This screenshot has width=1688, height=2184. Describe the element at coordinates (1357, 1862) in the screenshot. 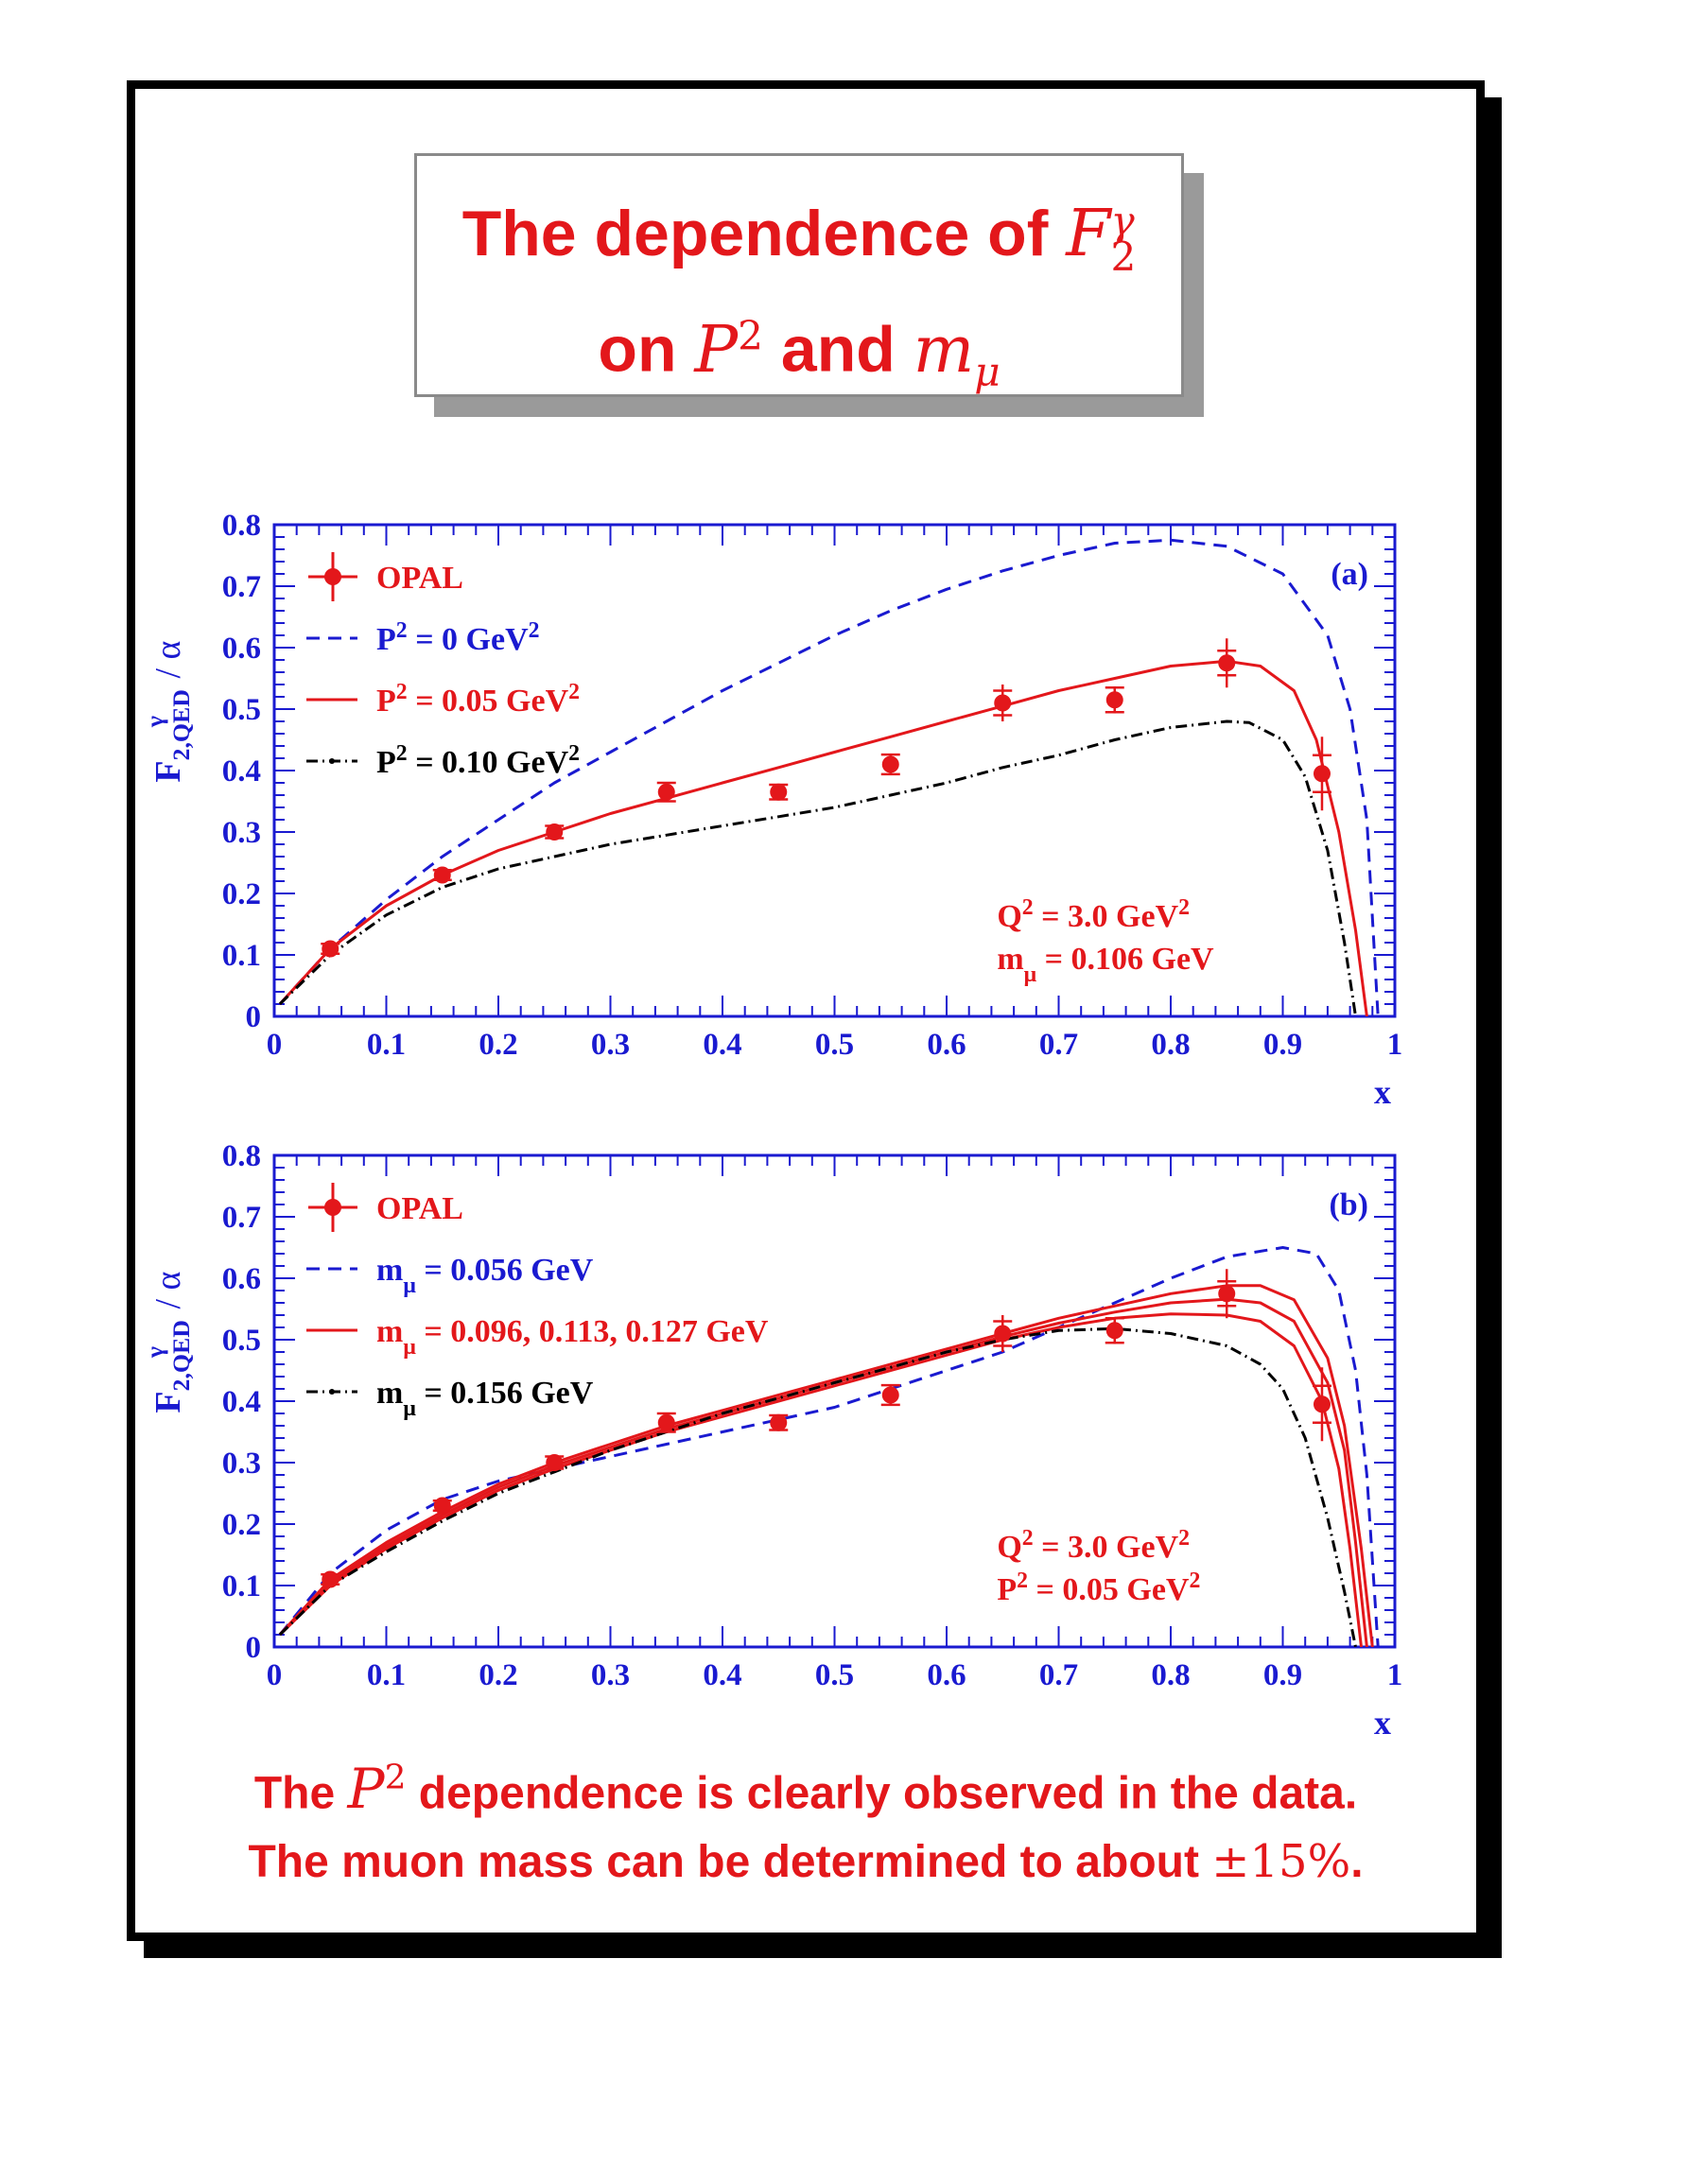

I see `conclusion-suffix-2: .` at that location.